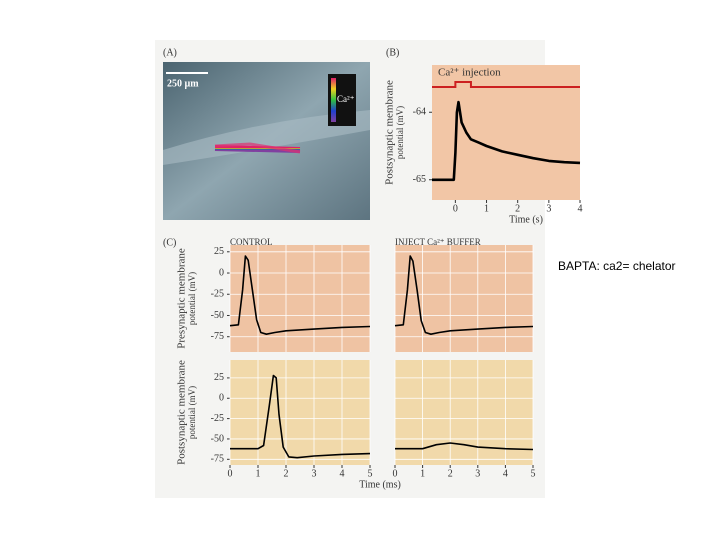  What do you see at coordinates (526, 219) in the screenshot?
I see `x-axis-label: Time (s)` at bounding box center [526, 219].